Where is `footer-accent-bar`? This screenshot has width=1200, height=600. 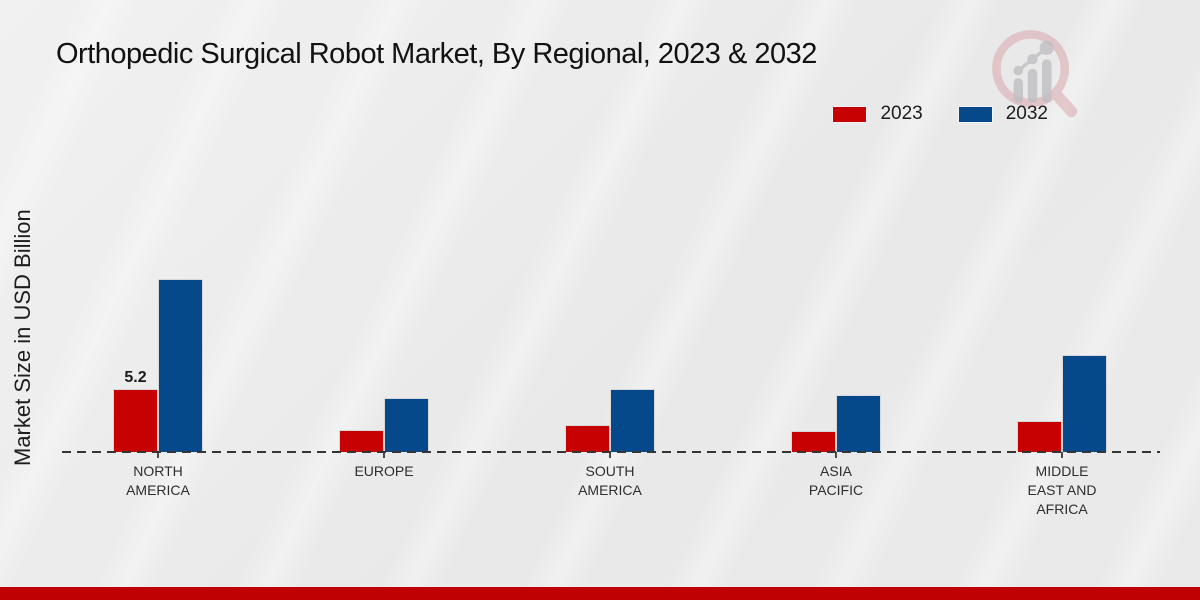 footer-accent-bar is located at coordinates (600, 593).